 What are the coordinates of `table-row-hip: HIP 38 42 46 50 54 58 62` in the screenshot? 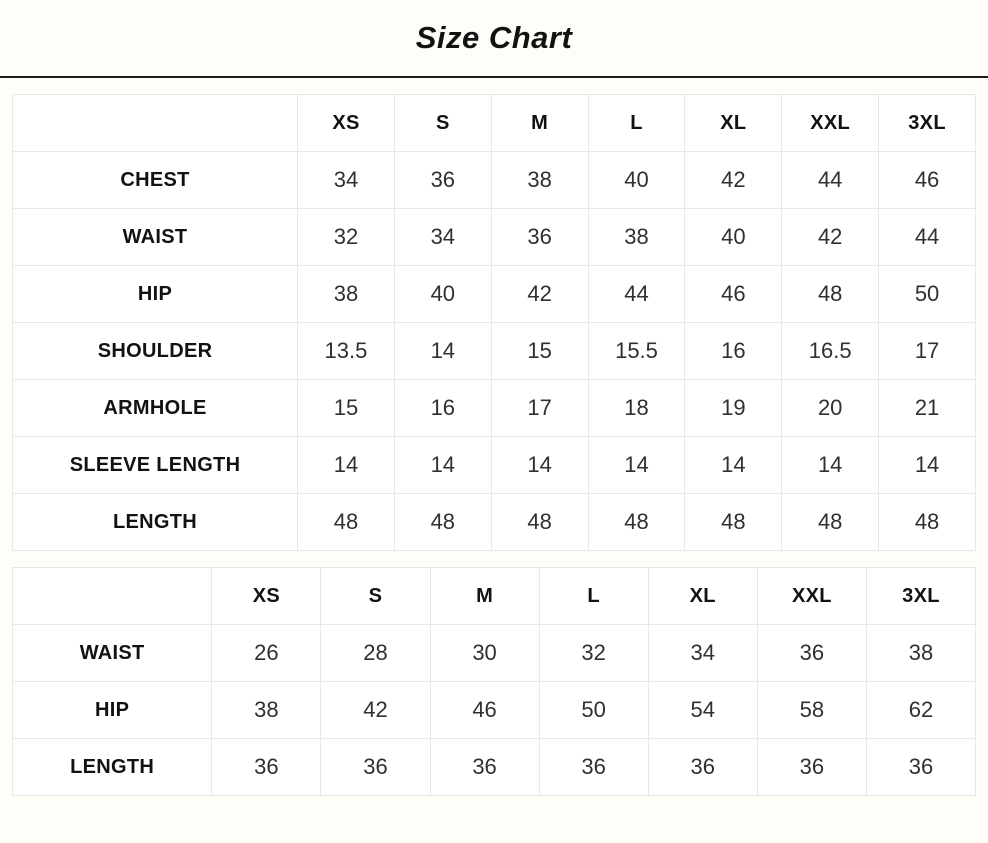 It's located at (494, 710).